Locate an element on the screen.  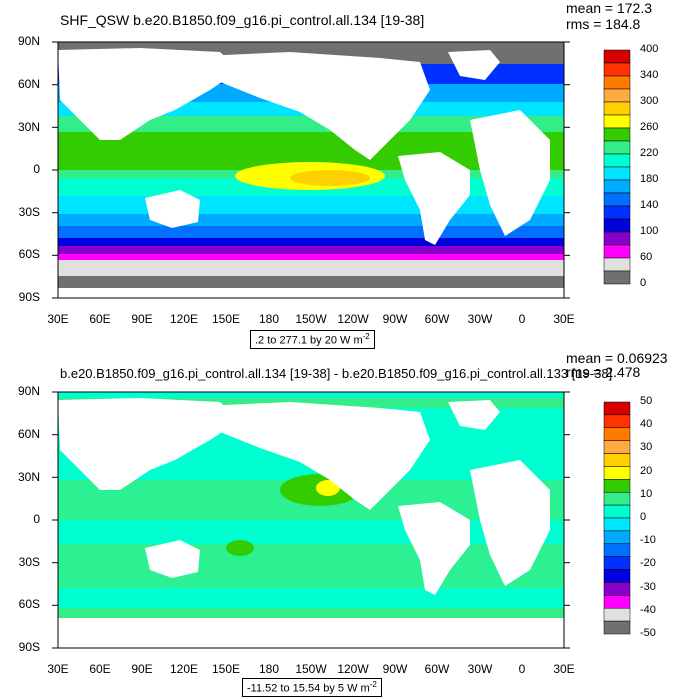
xtick-label: 60E is located at coordinates (100, 319).